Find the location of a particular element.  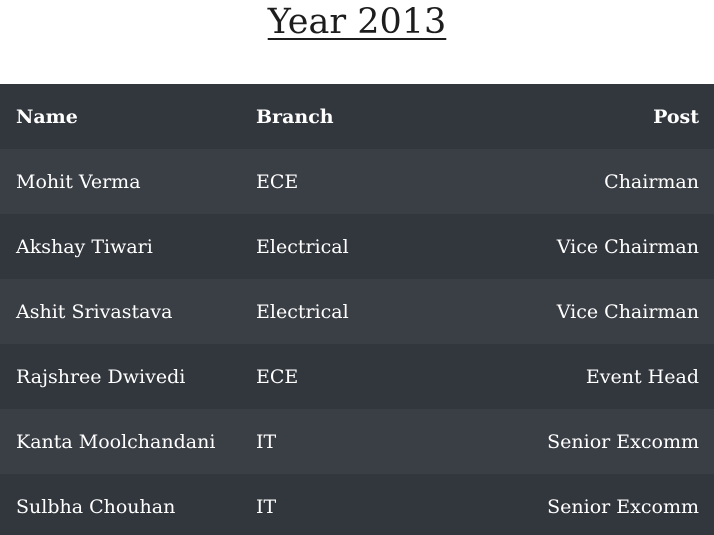

table-header: Name Branch Post is located at coordinates (357, 116).